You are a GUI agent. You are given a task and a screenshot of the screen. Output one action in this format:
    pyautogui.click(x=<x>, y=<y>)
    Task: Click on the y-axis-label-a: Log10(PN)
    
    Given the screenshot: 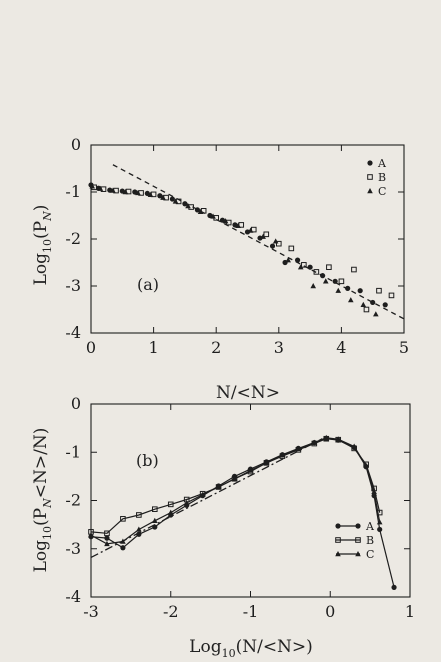 What is the action you would take?
    pyautogui.click(x=42, y=245)
    